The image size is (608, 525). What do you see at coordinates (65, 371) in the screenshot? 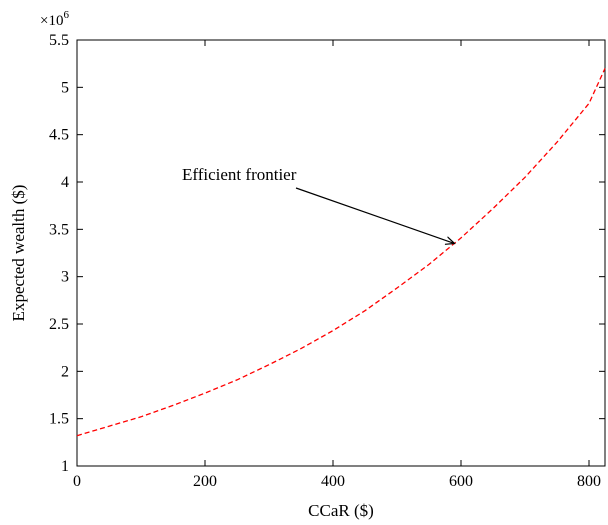
I see `y-tick-label: 2` at bounding box center [65, 371].